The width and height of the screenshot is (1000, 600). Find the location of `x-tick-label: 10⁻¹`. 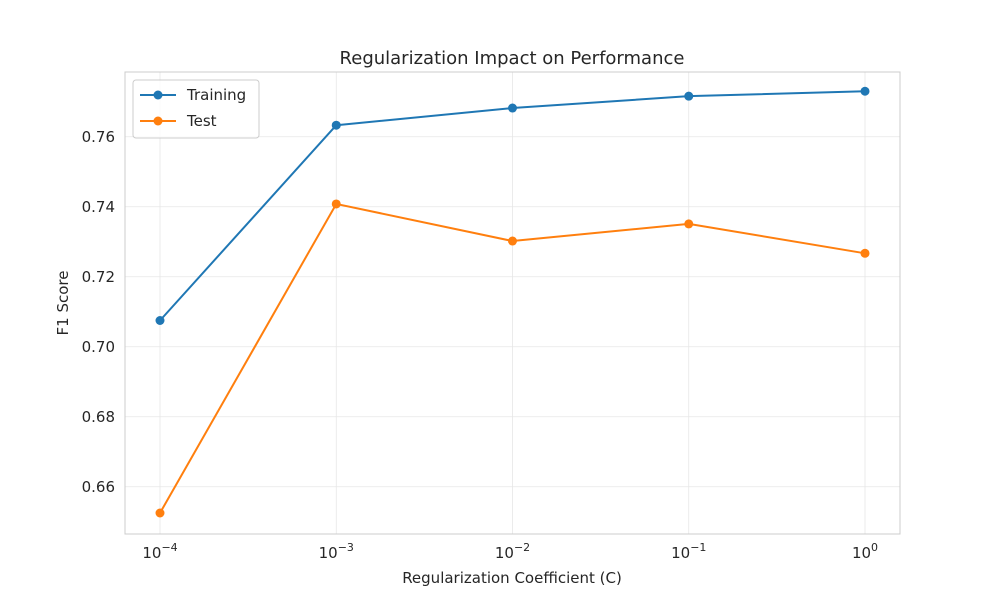

x-tick-label: 10⁻¹ is located at coordinates (688, 551).